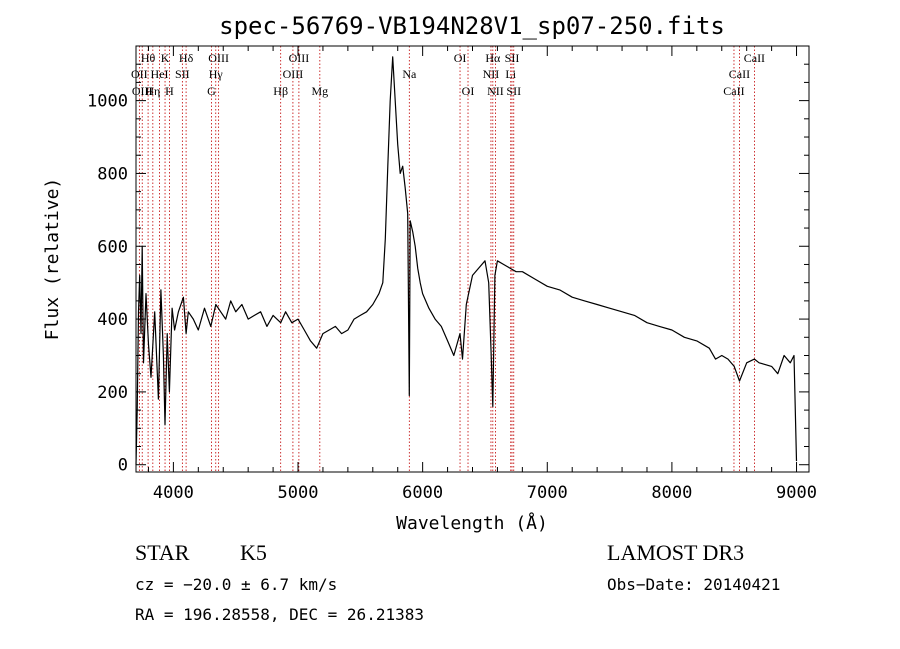 Image resolution: width=900 pixels, height=649 pixels. Describe the element at coordinates (52, 259) in the screenshot. I see `y-axis-label: Flux (relative)` at that location.